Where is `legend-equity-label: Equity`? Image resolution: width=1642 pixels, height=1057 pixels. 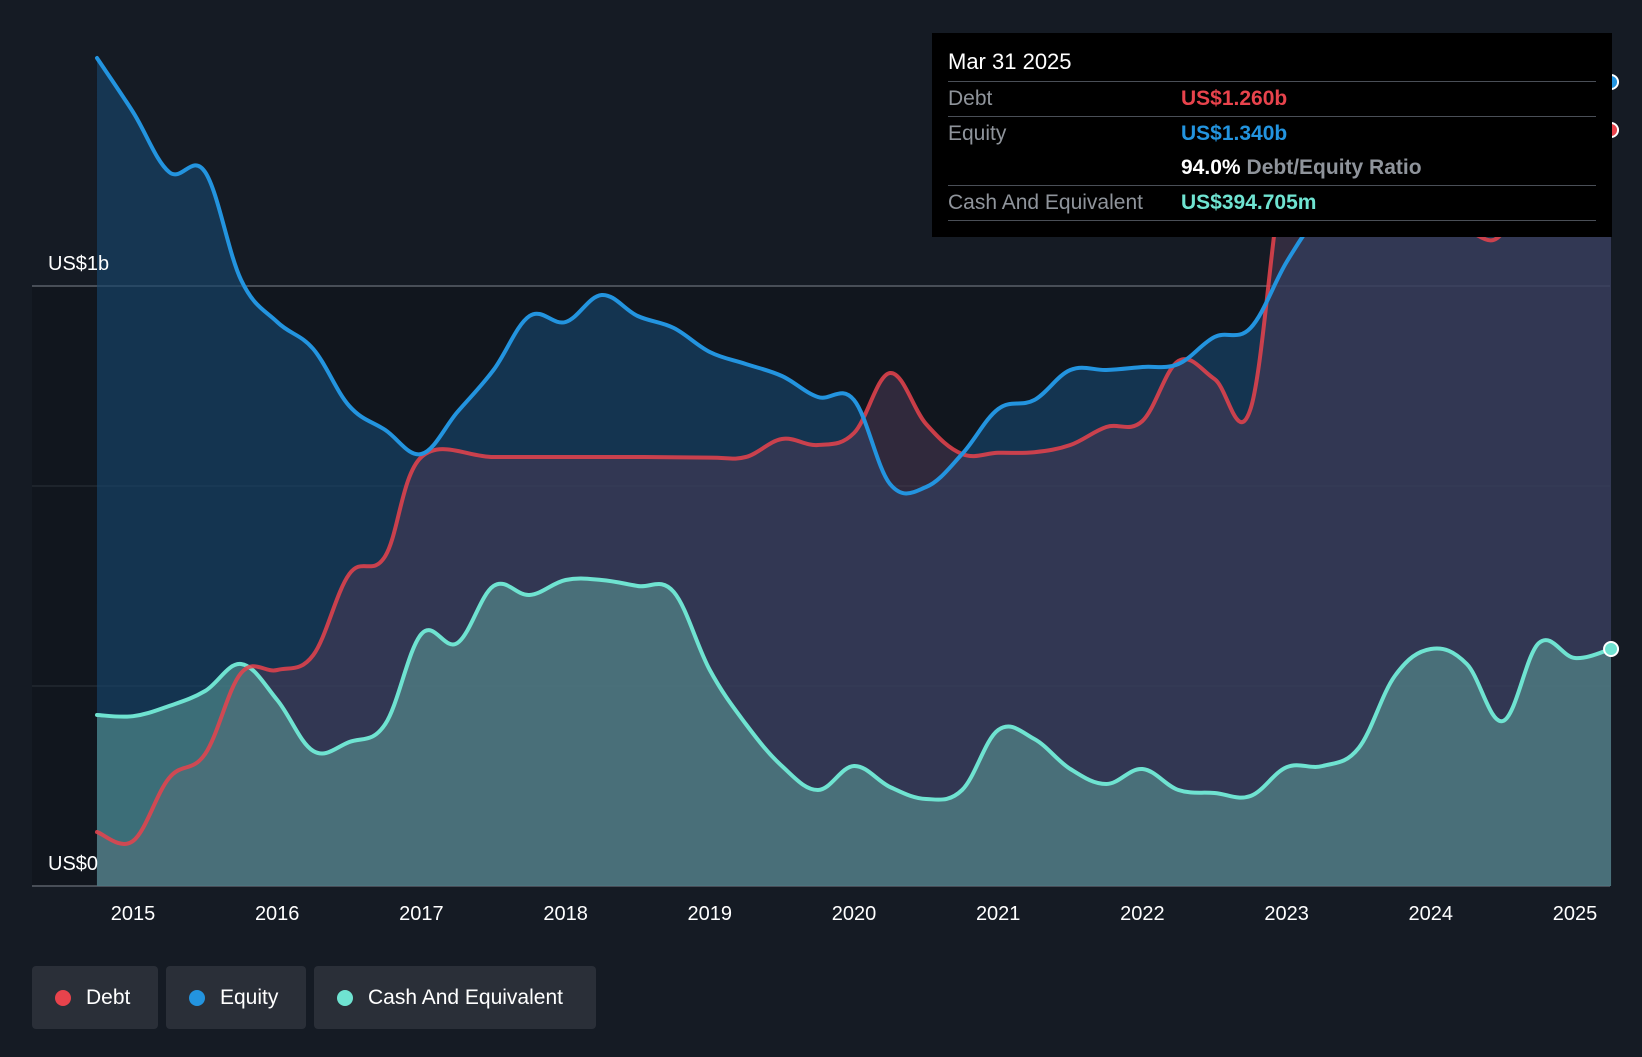
legend-equity-label: Equity is located at coordinates (249, 997).